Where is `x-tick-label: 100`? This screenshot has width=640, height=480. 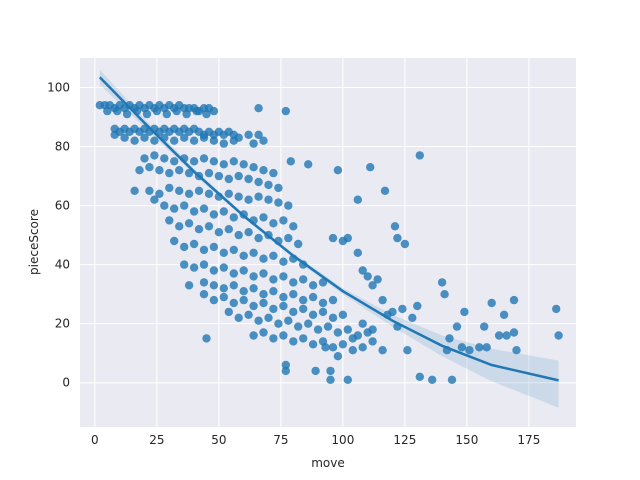 x-tick-label: 100 is located at coordinates (342, 440).